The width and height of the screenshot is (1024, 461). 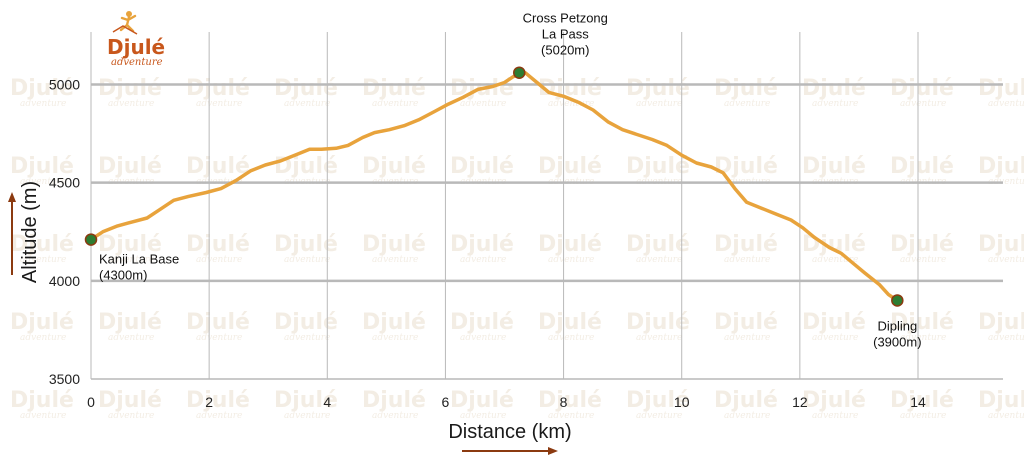 I want to click on waypoint-label: Kanji La Base, so click(x=139, y=259).